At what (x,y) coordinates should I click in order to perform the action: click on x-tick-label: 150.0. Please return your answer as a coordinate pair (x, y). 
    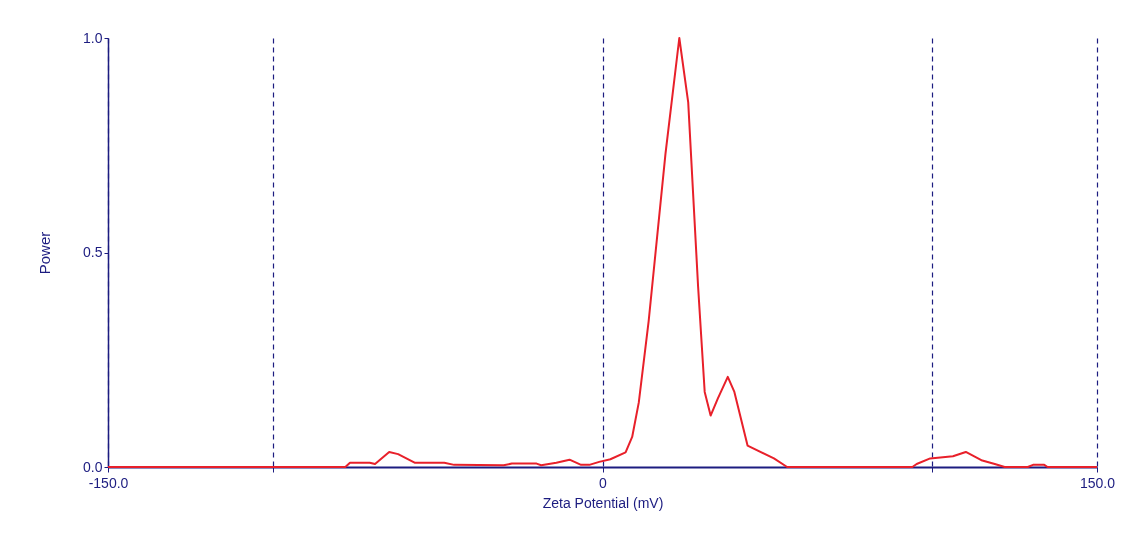
    Looking at the image, I should click on (1097, 482).